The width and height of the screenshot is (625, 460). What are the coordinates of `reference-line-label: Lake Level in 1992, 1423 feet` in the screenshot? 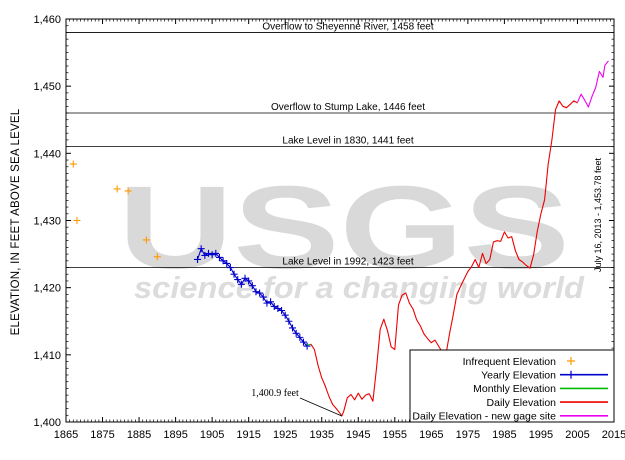 It's located at (347, 262).